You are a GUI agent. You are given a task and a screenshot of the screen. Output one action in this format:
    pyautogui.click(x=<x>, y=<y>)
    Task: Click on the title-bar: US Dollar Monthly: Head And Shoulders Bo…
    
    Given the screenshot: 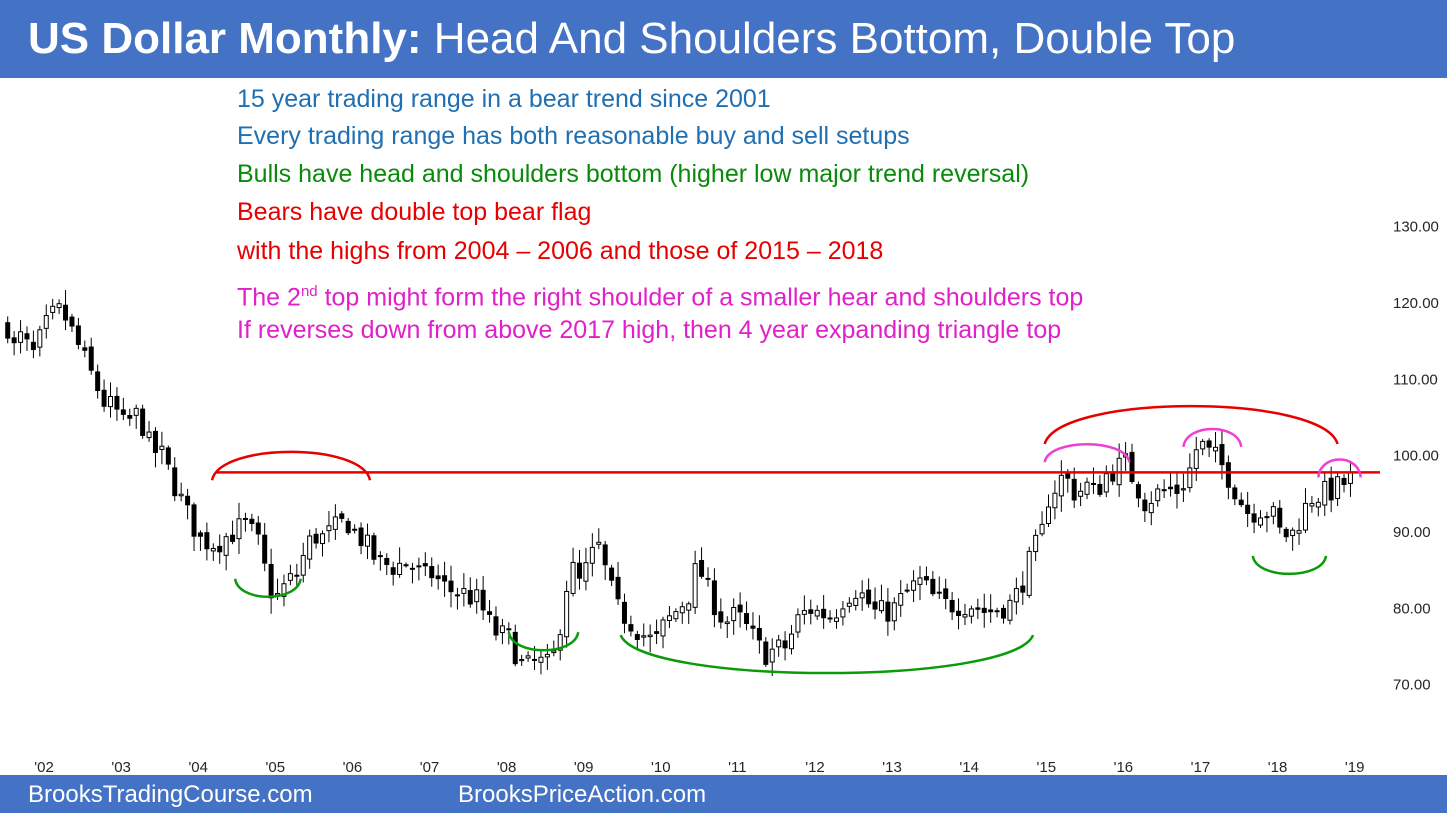 What is the action you would take?
    pyautogui.click(x=723, y=39)
    